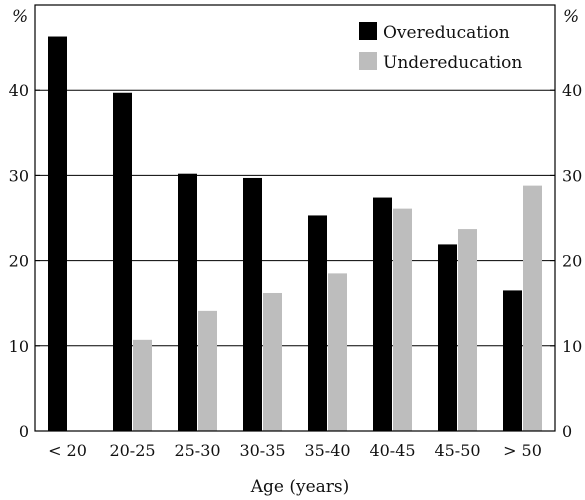 This screenshot has height=500, width=585. I want to click on y-tick-label-right-20: 20, so click(572, 261).